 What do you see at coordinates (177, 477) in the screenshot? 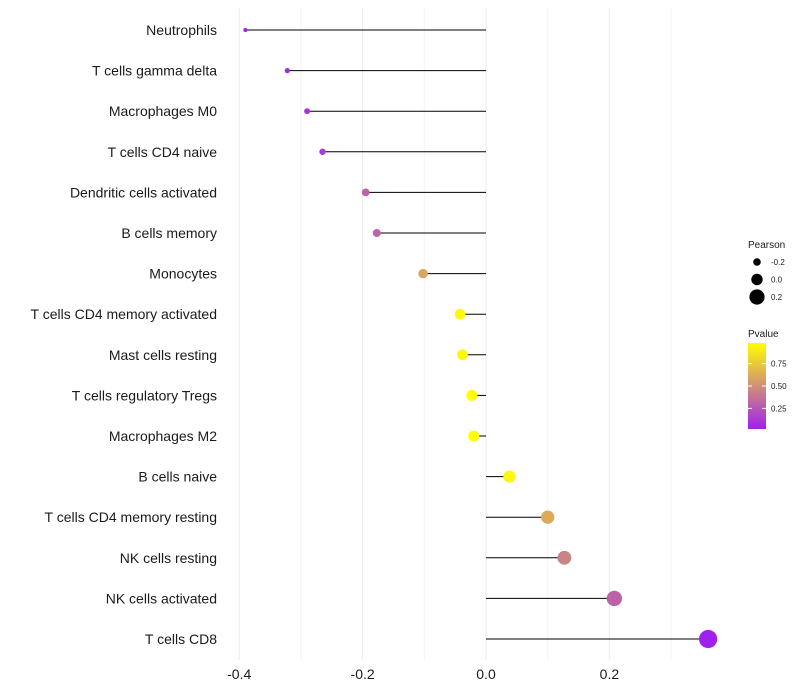
I see `y-category-label: B cells naive` at bounding box center [177, 477].